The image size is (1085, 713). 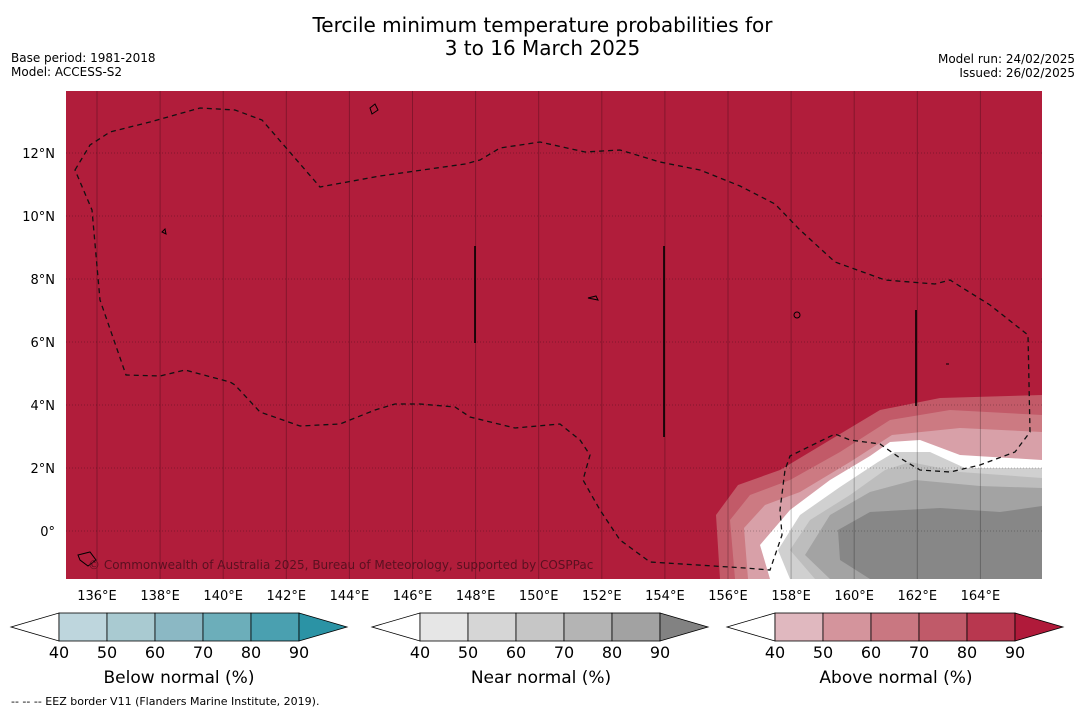 What do you see at coordinates (791, 596) in the screenshot?
I see `x-tick-label: 158°E` at bounding box center [791, 596].